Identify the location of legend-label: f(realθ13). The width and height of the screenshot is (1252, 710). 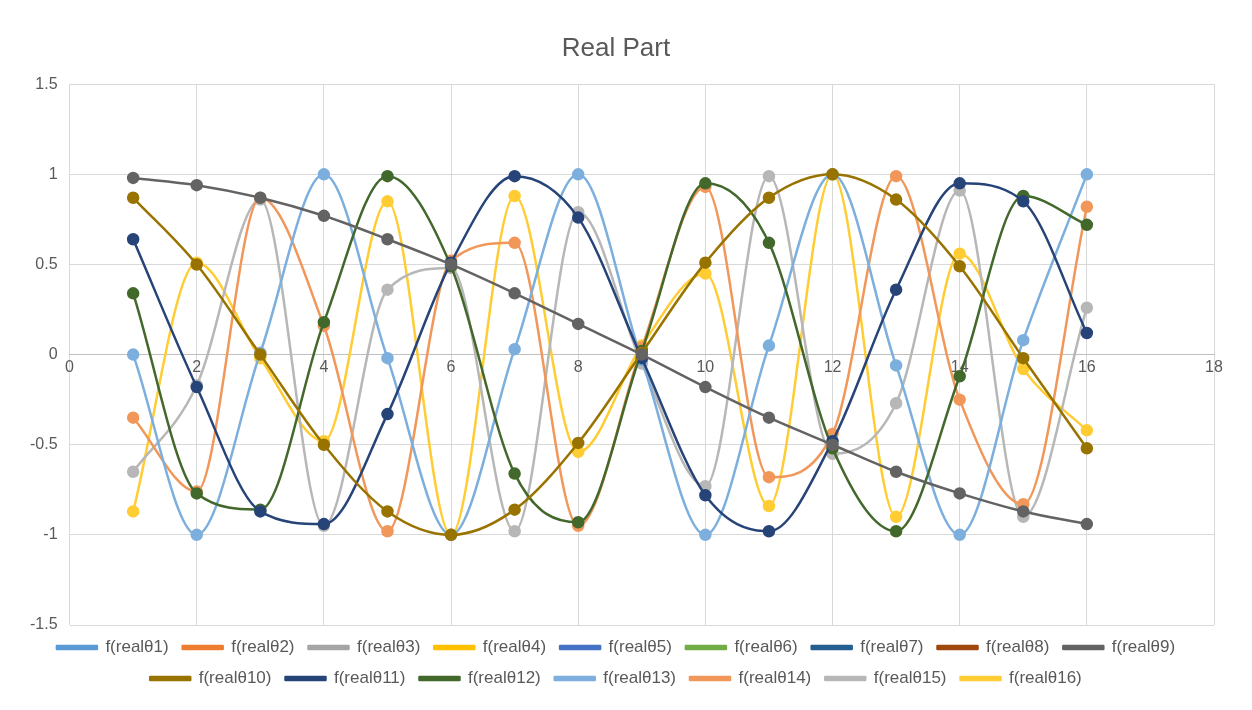
(640, 678).